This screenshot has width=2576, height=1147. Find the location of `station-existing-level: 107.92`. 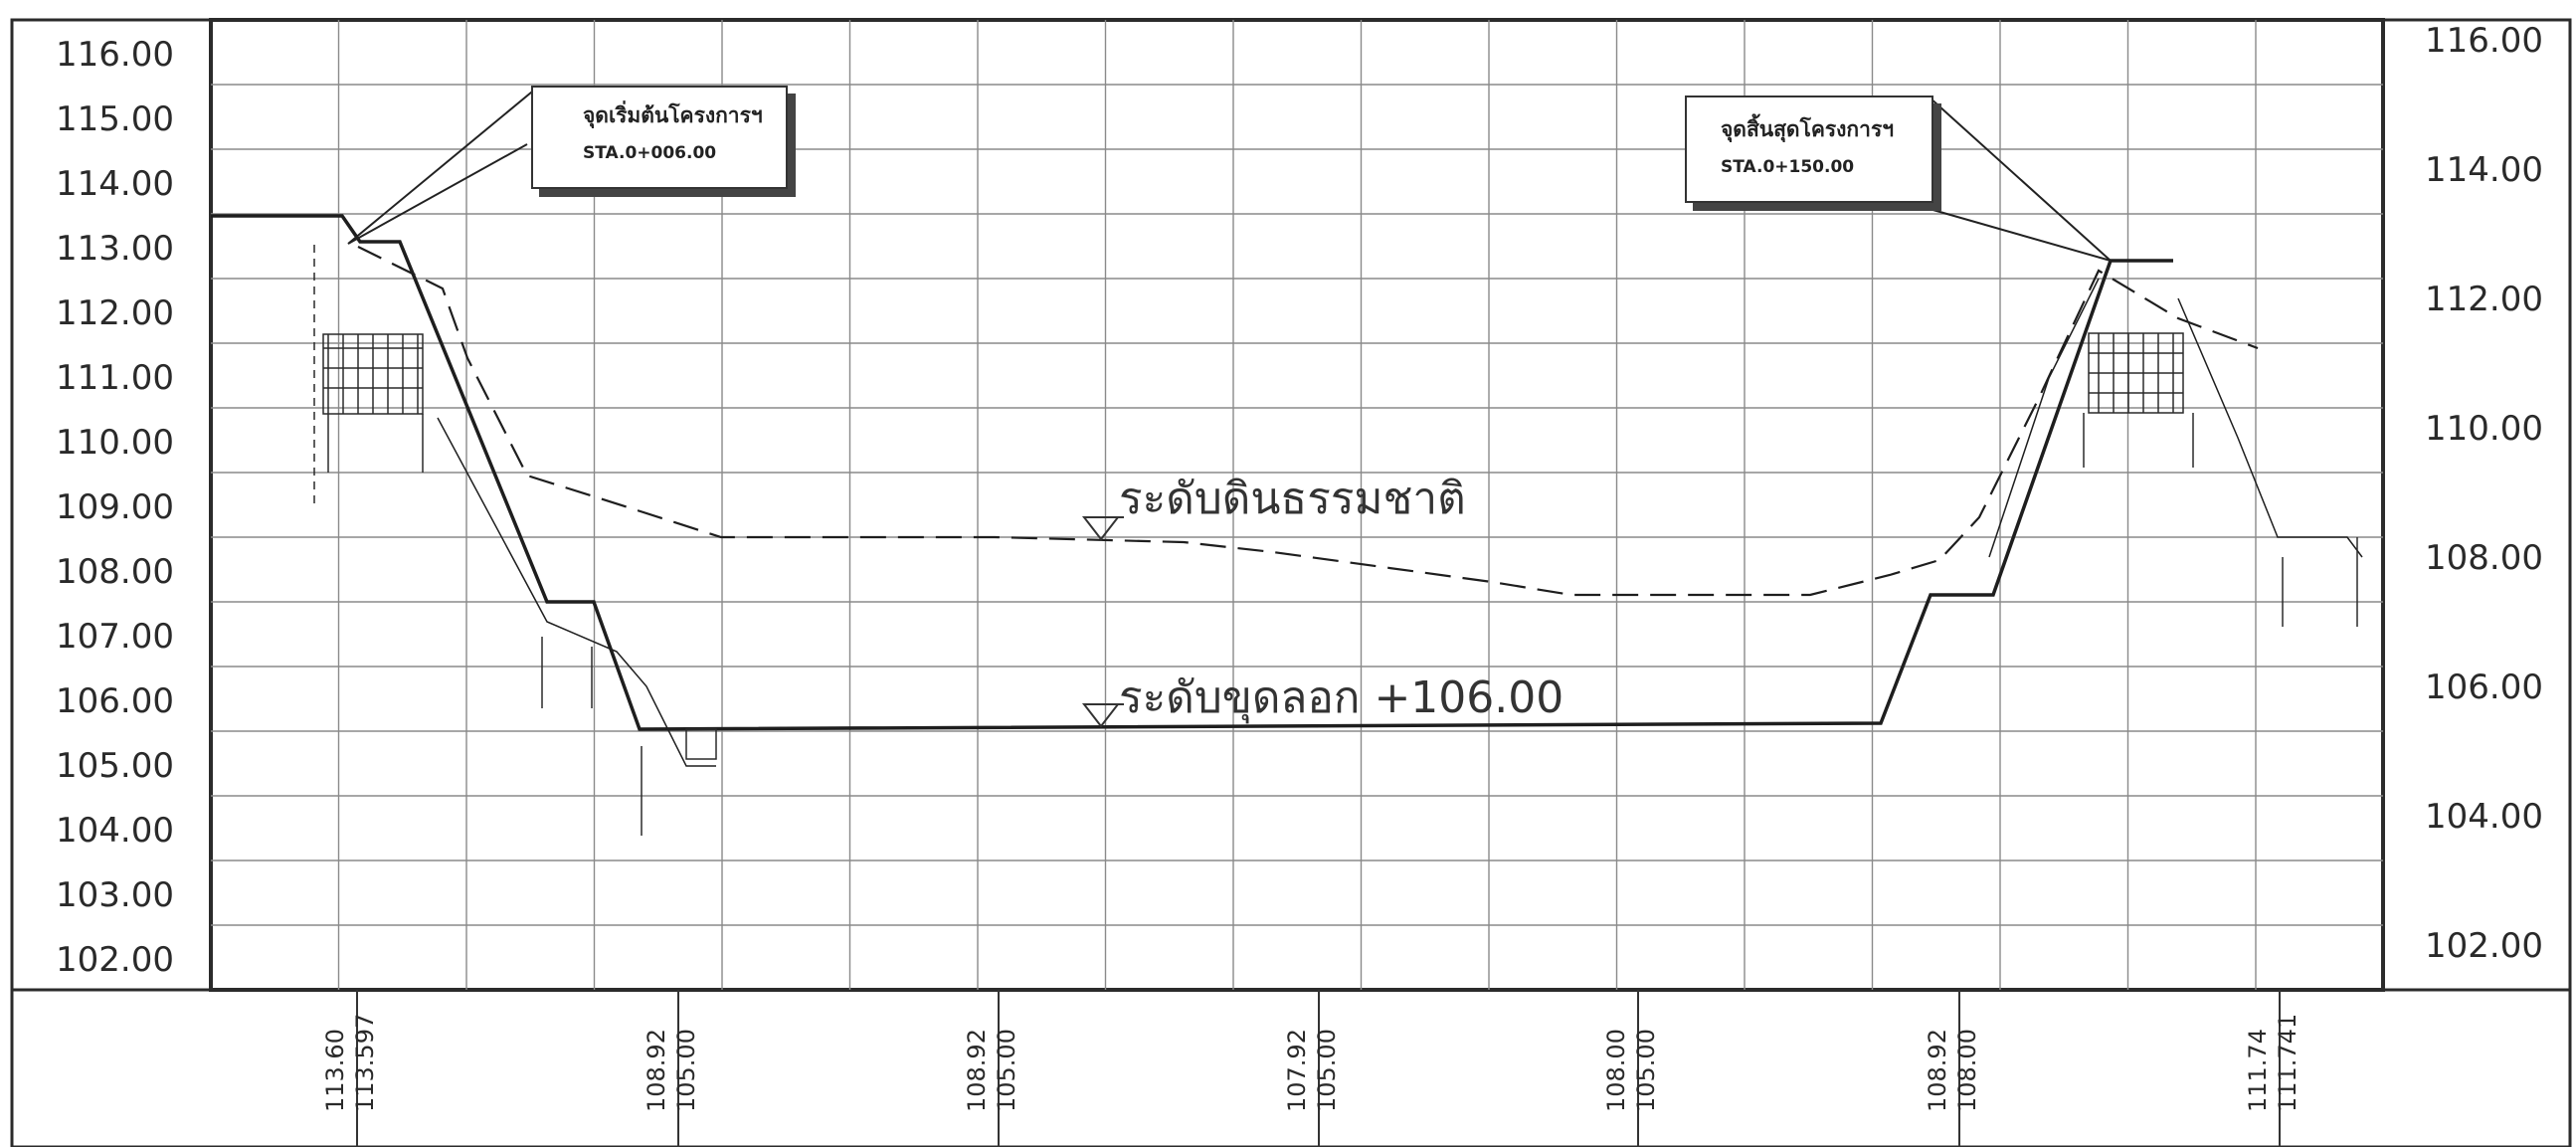

station-existing-level: 107.92 is located at coordinates (1297, 1071).